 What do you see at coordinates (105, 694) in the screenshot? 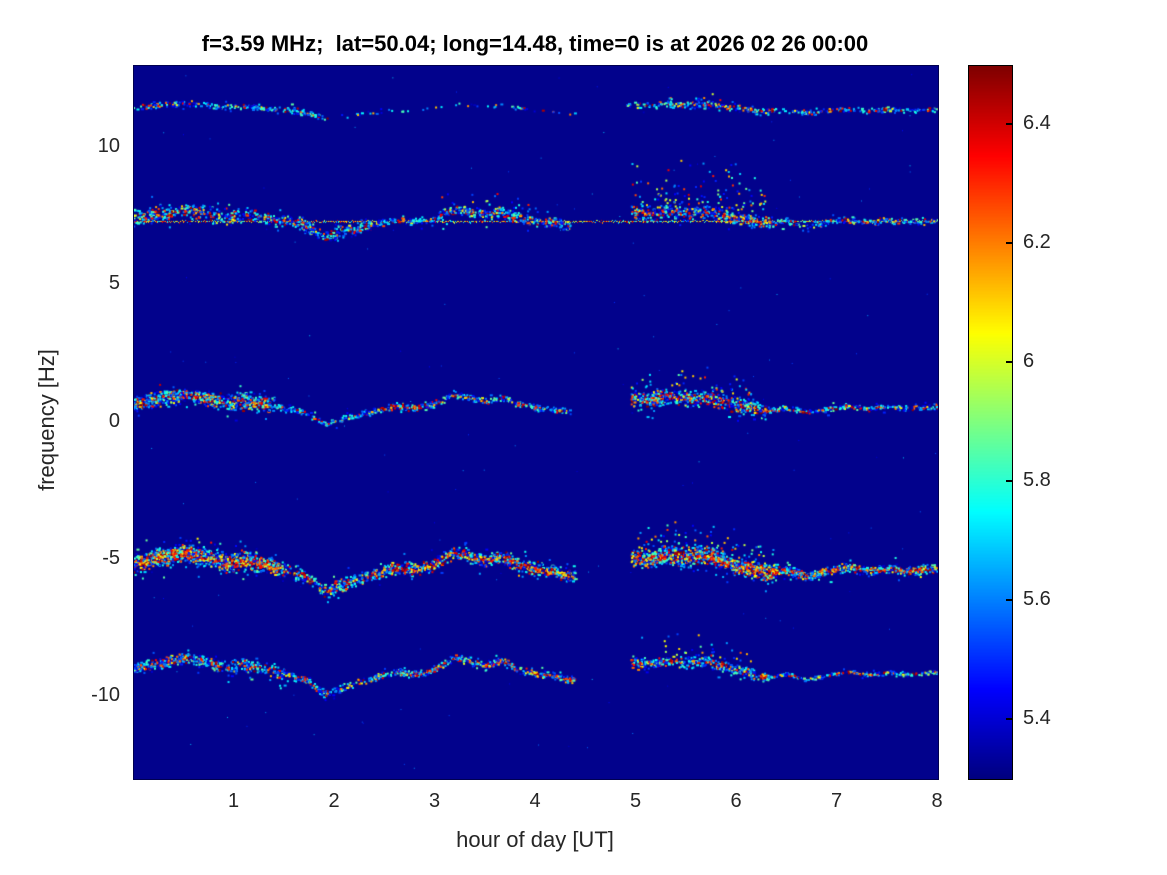
I see `y-tick-label--10: -10` at bounding box center [105, 694].